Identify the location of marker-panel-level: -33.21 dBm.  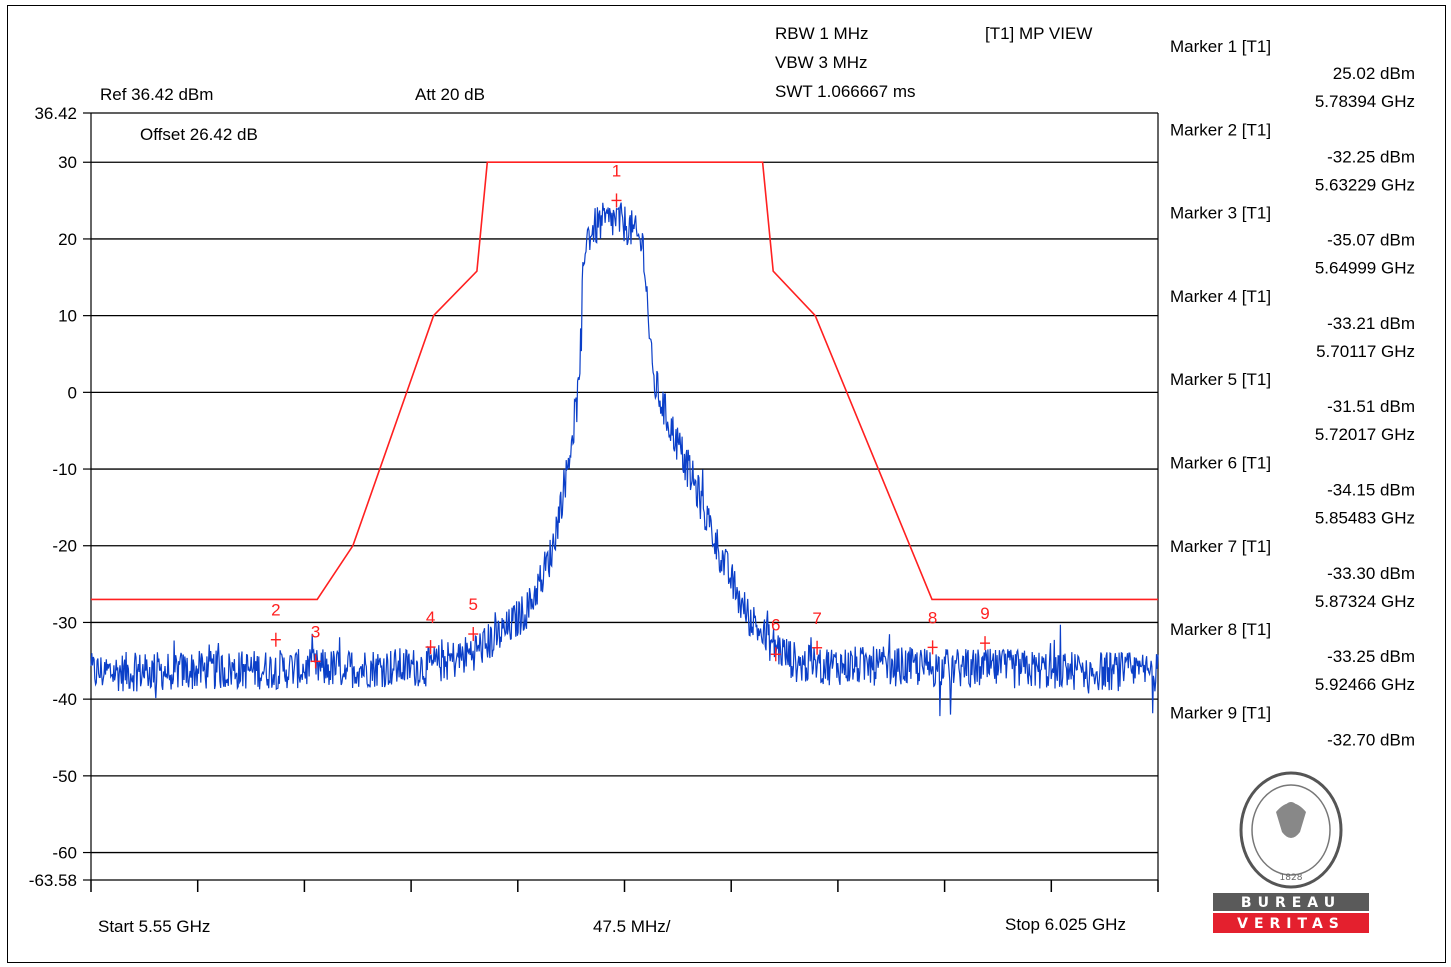
(1371, 323).